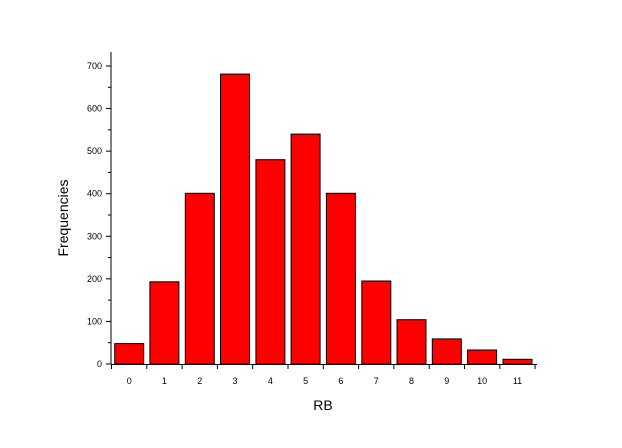 The width and height of the screenshot is (622, 448). Describe the element at coordinates (376, 381) in the screenshot. I see `x-tick-label: 7` at that location.